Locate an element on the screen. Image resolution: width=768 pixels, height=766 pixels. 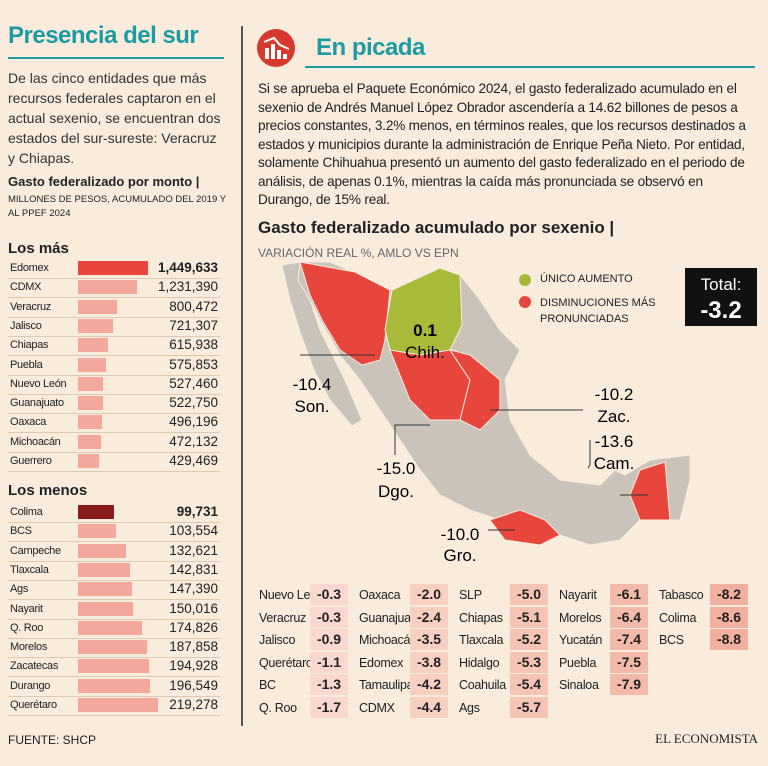
table-cell: Puebla -7.5 is located at coordinates (604, 662).